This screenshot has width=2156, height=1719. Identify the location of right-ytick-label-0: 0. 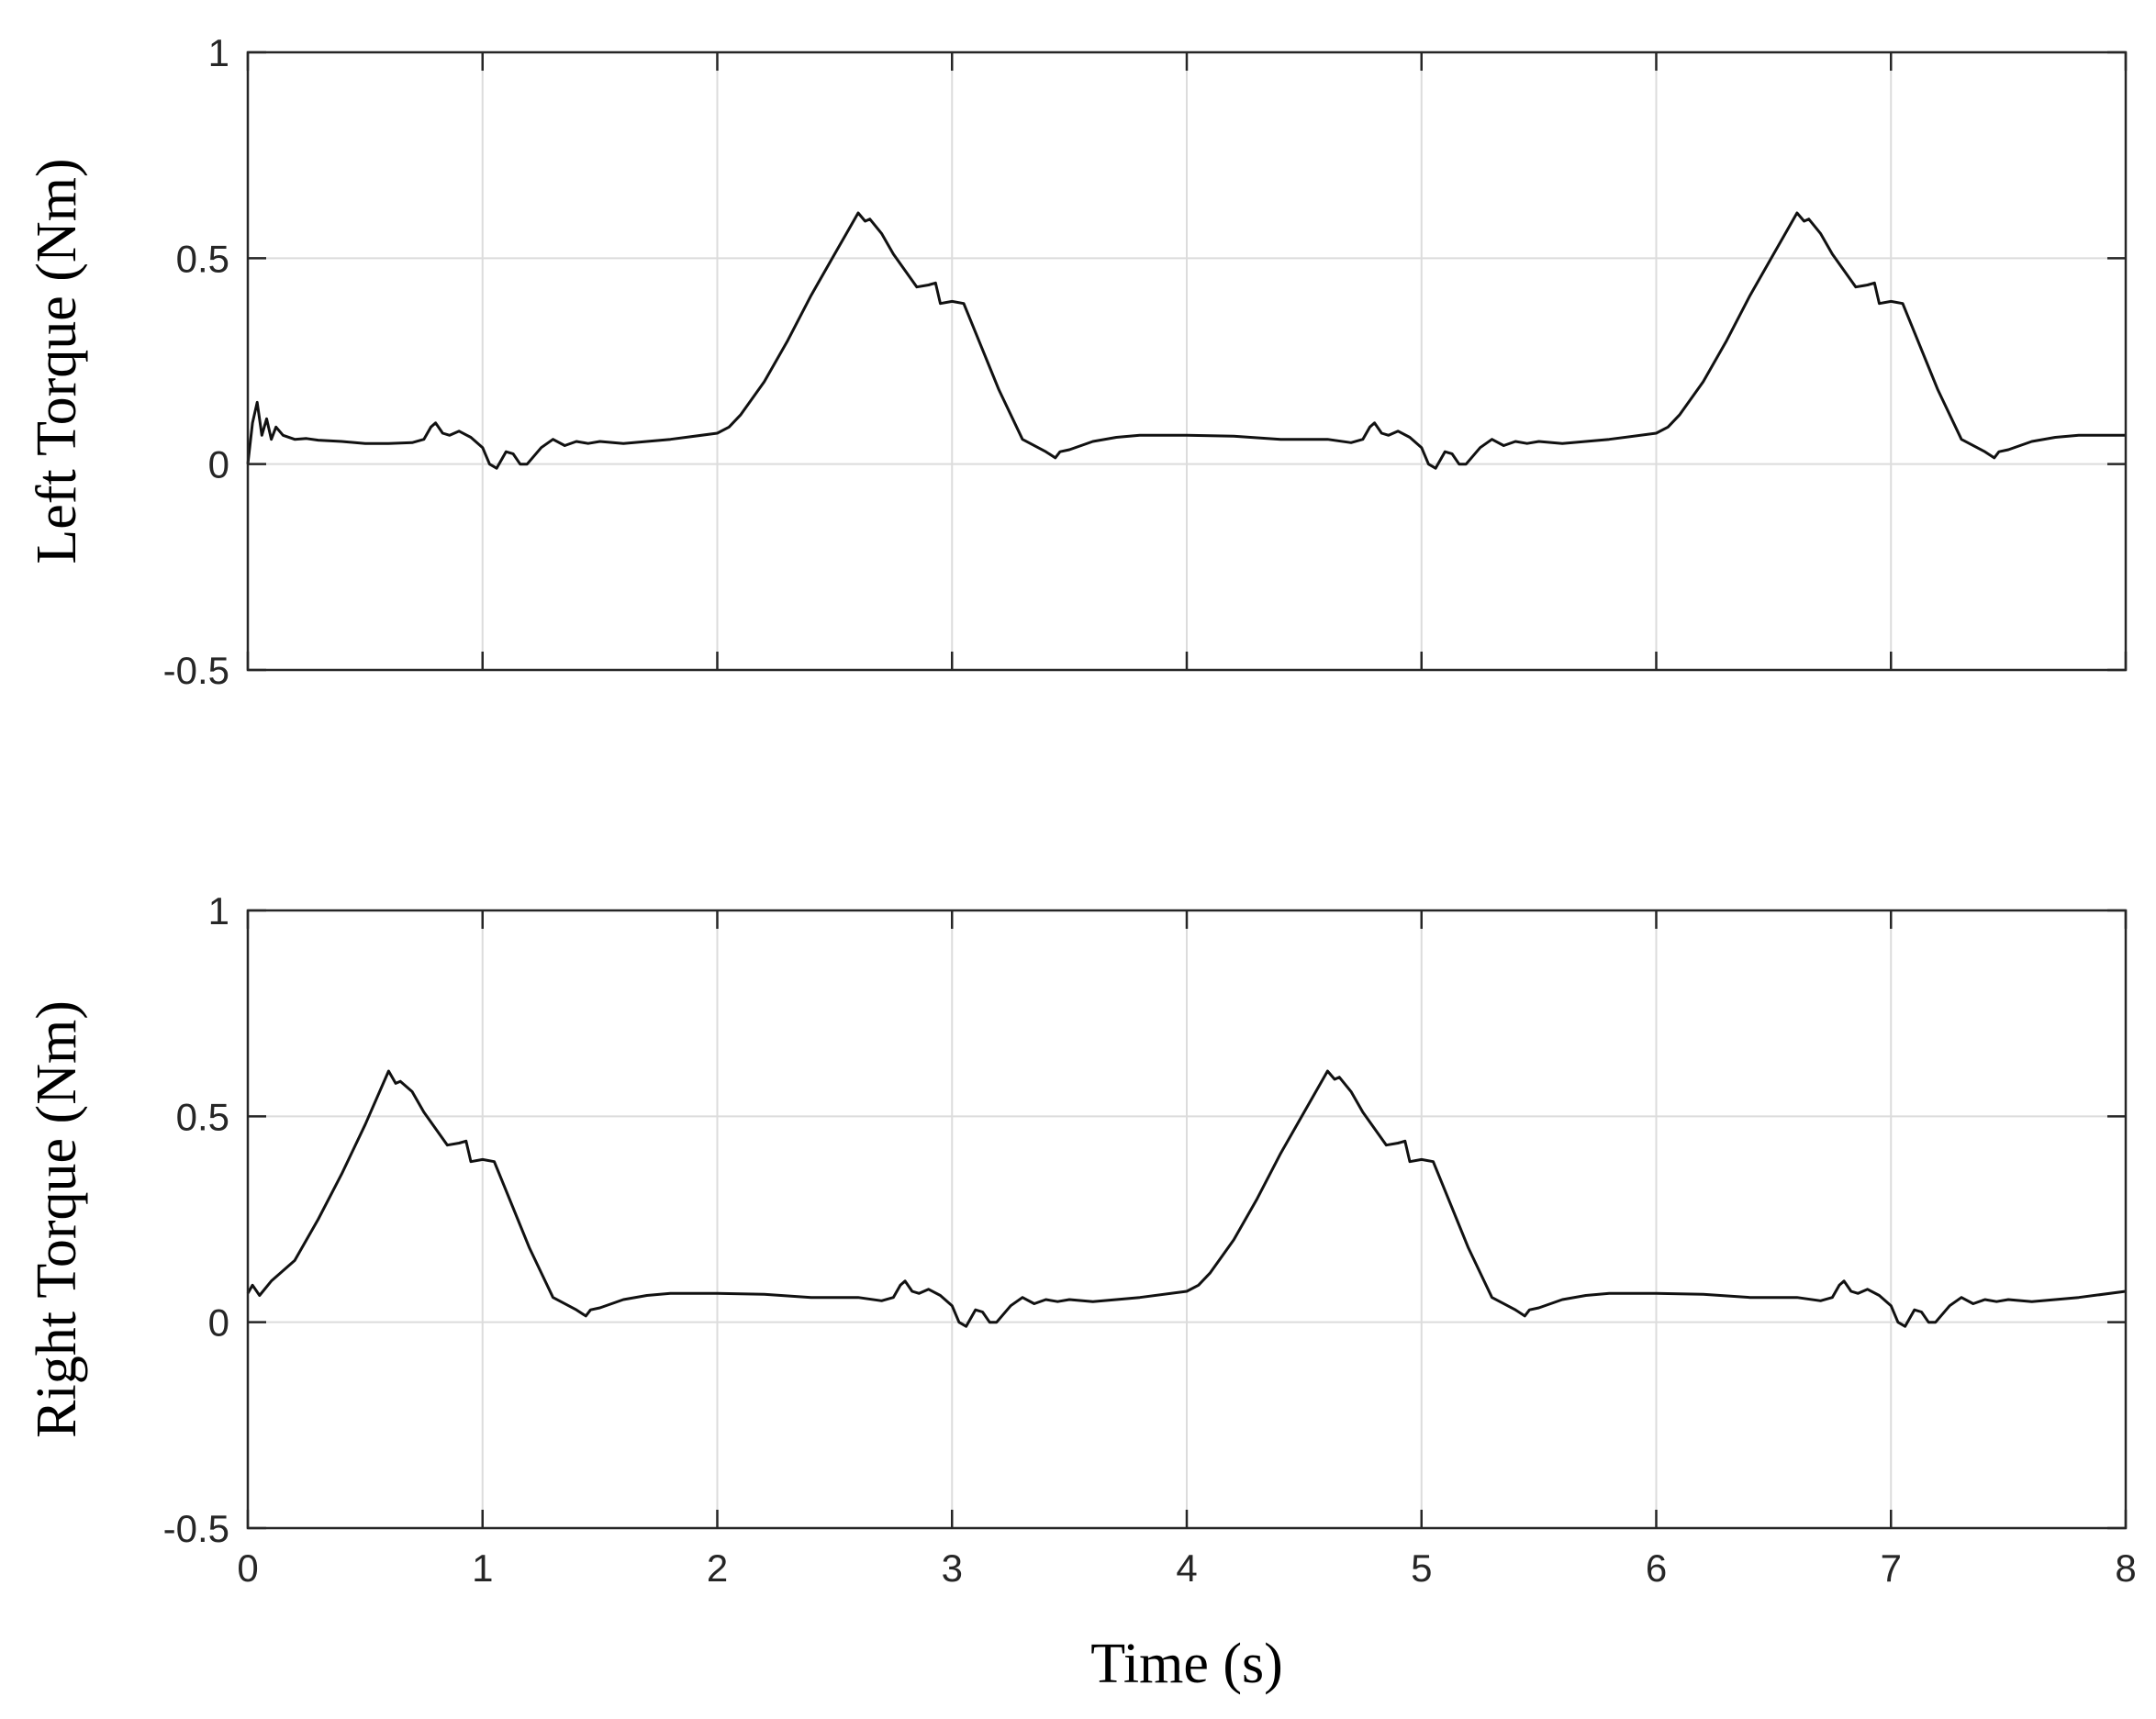
(218, 1323).